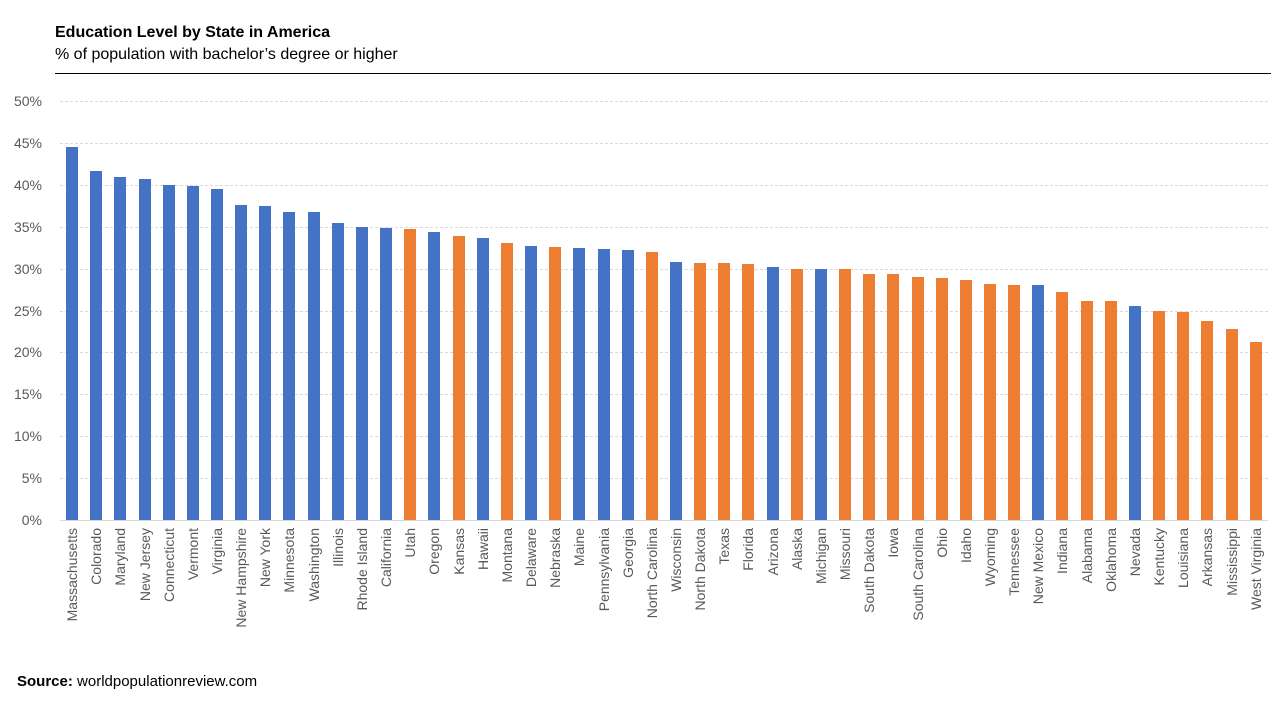 This screenshot has height=720, width=1280. I want to click on x-axis-label-north-carolina: North Carolina, so click(651, 573).